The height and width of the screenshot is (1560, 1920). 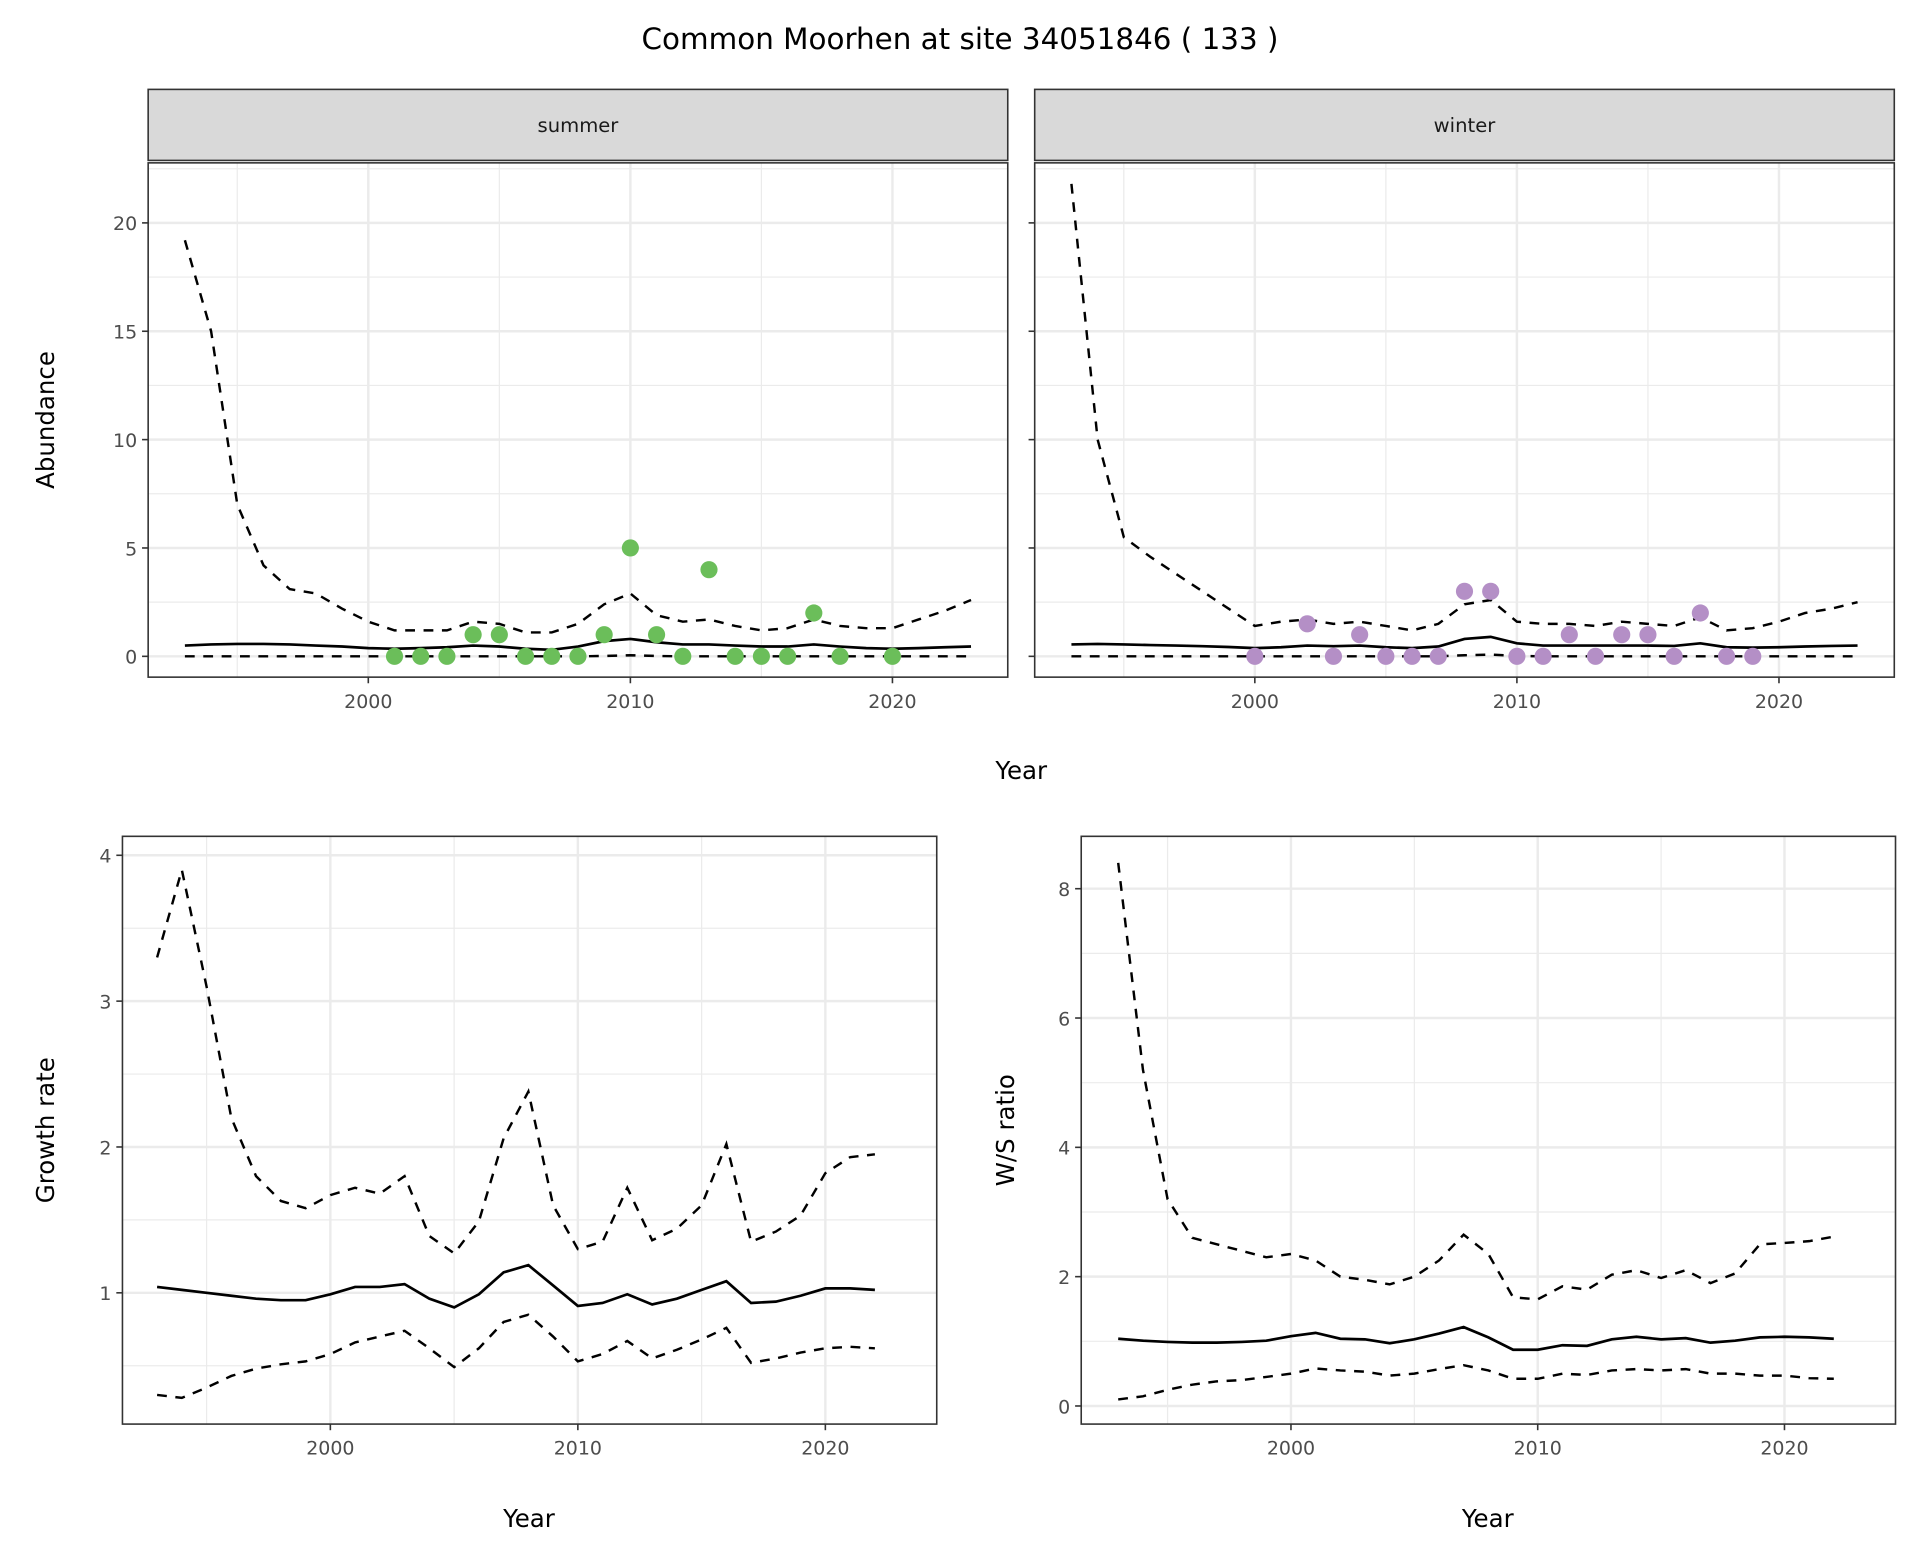 I want to click on y-tick-label: 5, so click(x=131, y=549).